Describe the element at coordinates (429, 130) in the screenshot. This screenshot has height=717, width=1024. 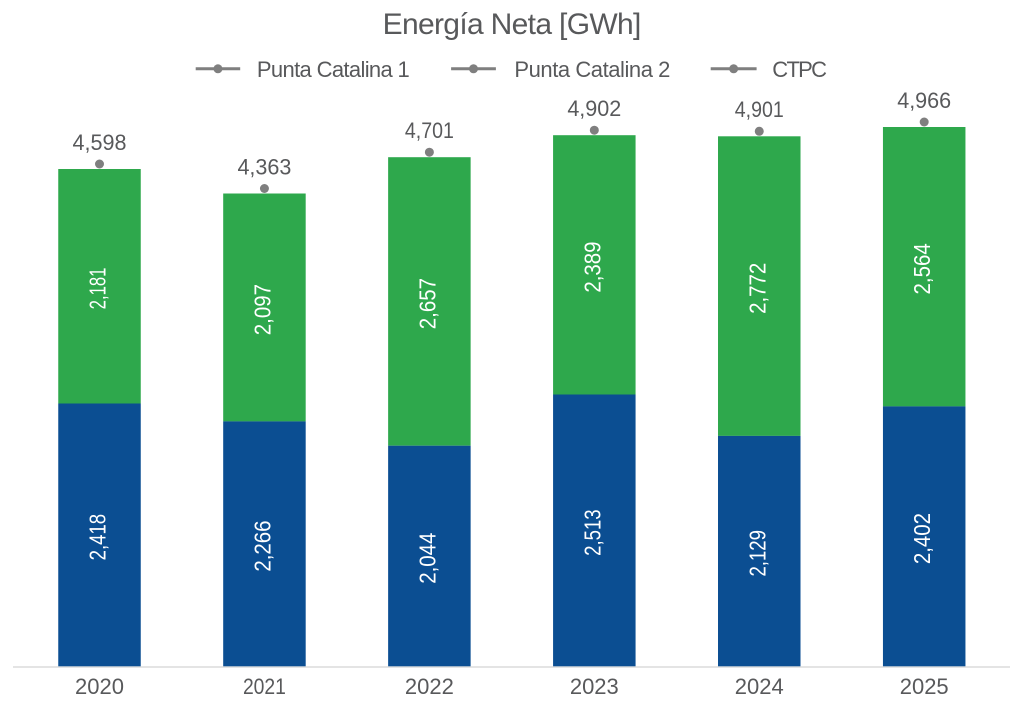
I see `svg-text: 4,701` at that location.